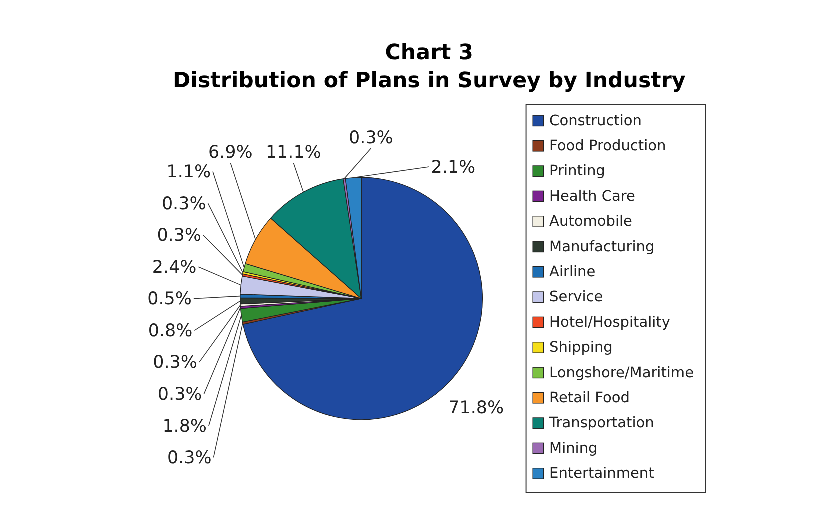 The width and height of the screenshot is (819, 520). I want to click on legend-label: Airline, so click(573, 272).